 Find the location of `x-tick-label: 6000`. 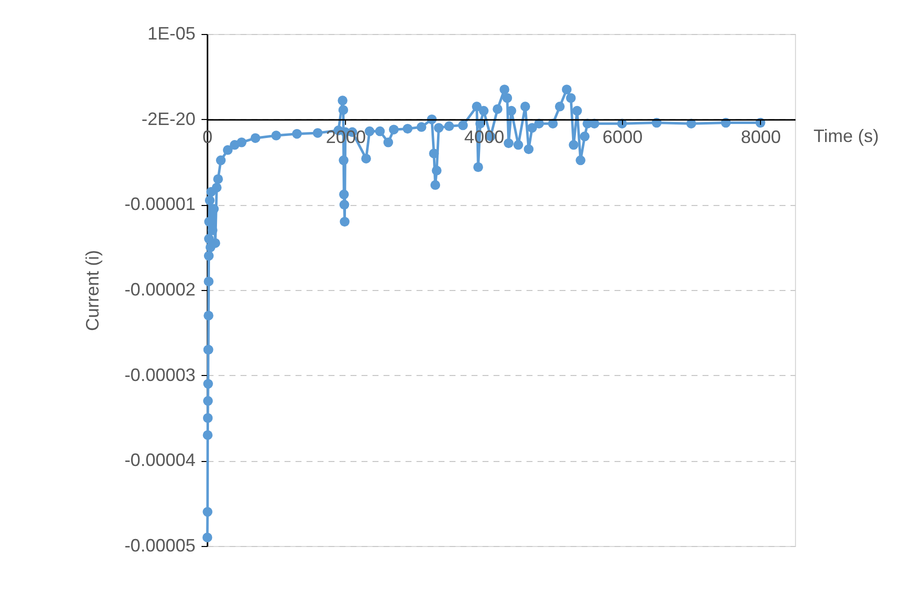

x-tick-label: 6000 is located at coordinates (622, 136).